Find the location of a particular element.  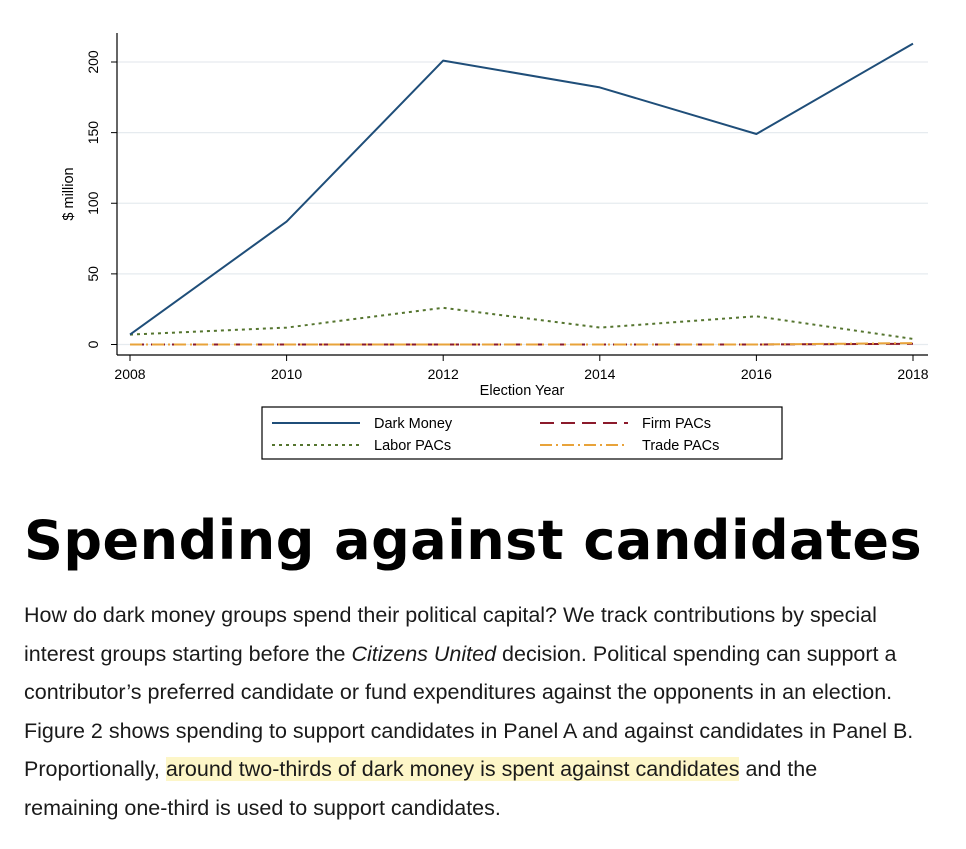

series-line-trade-pacs is located at coordinates (522, 344).